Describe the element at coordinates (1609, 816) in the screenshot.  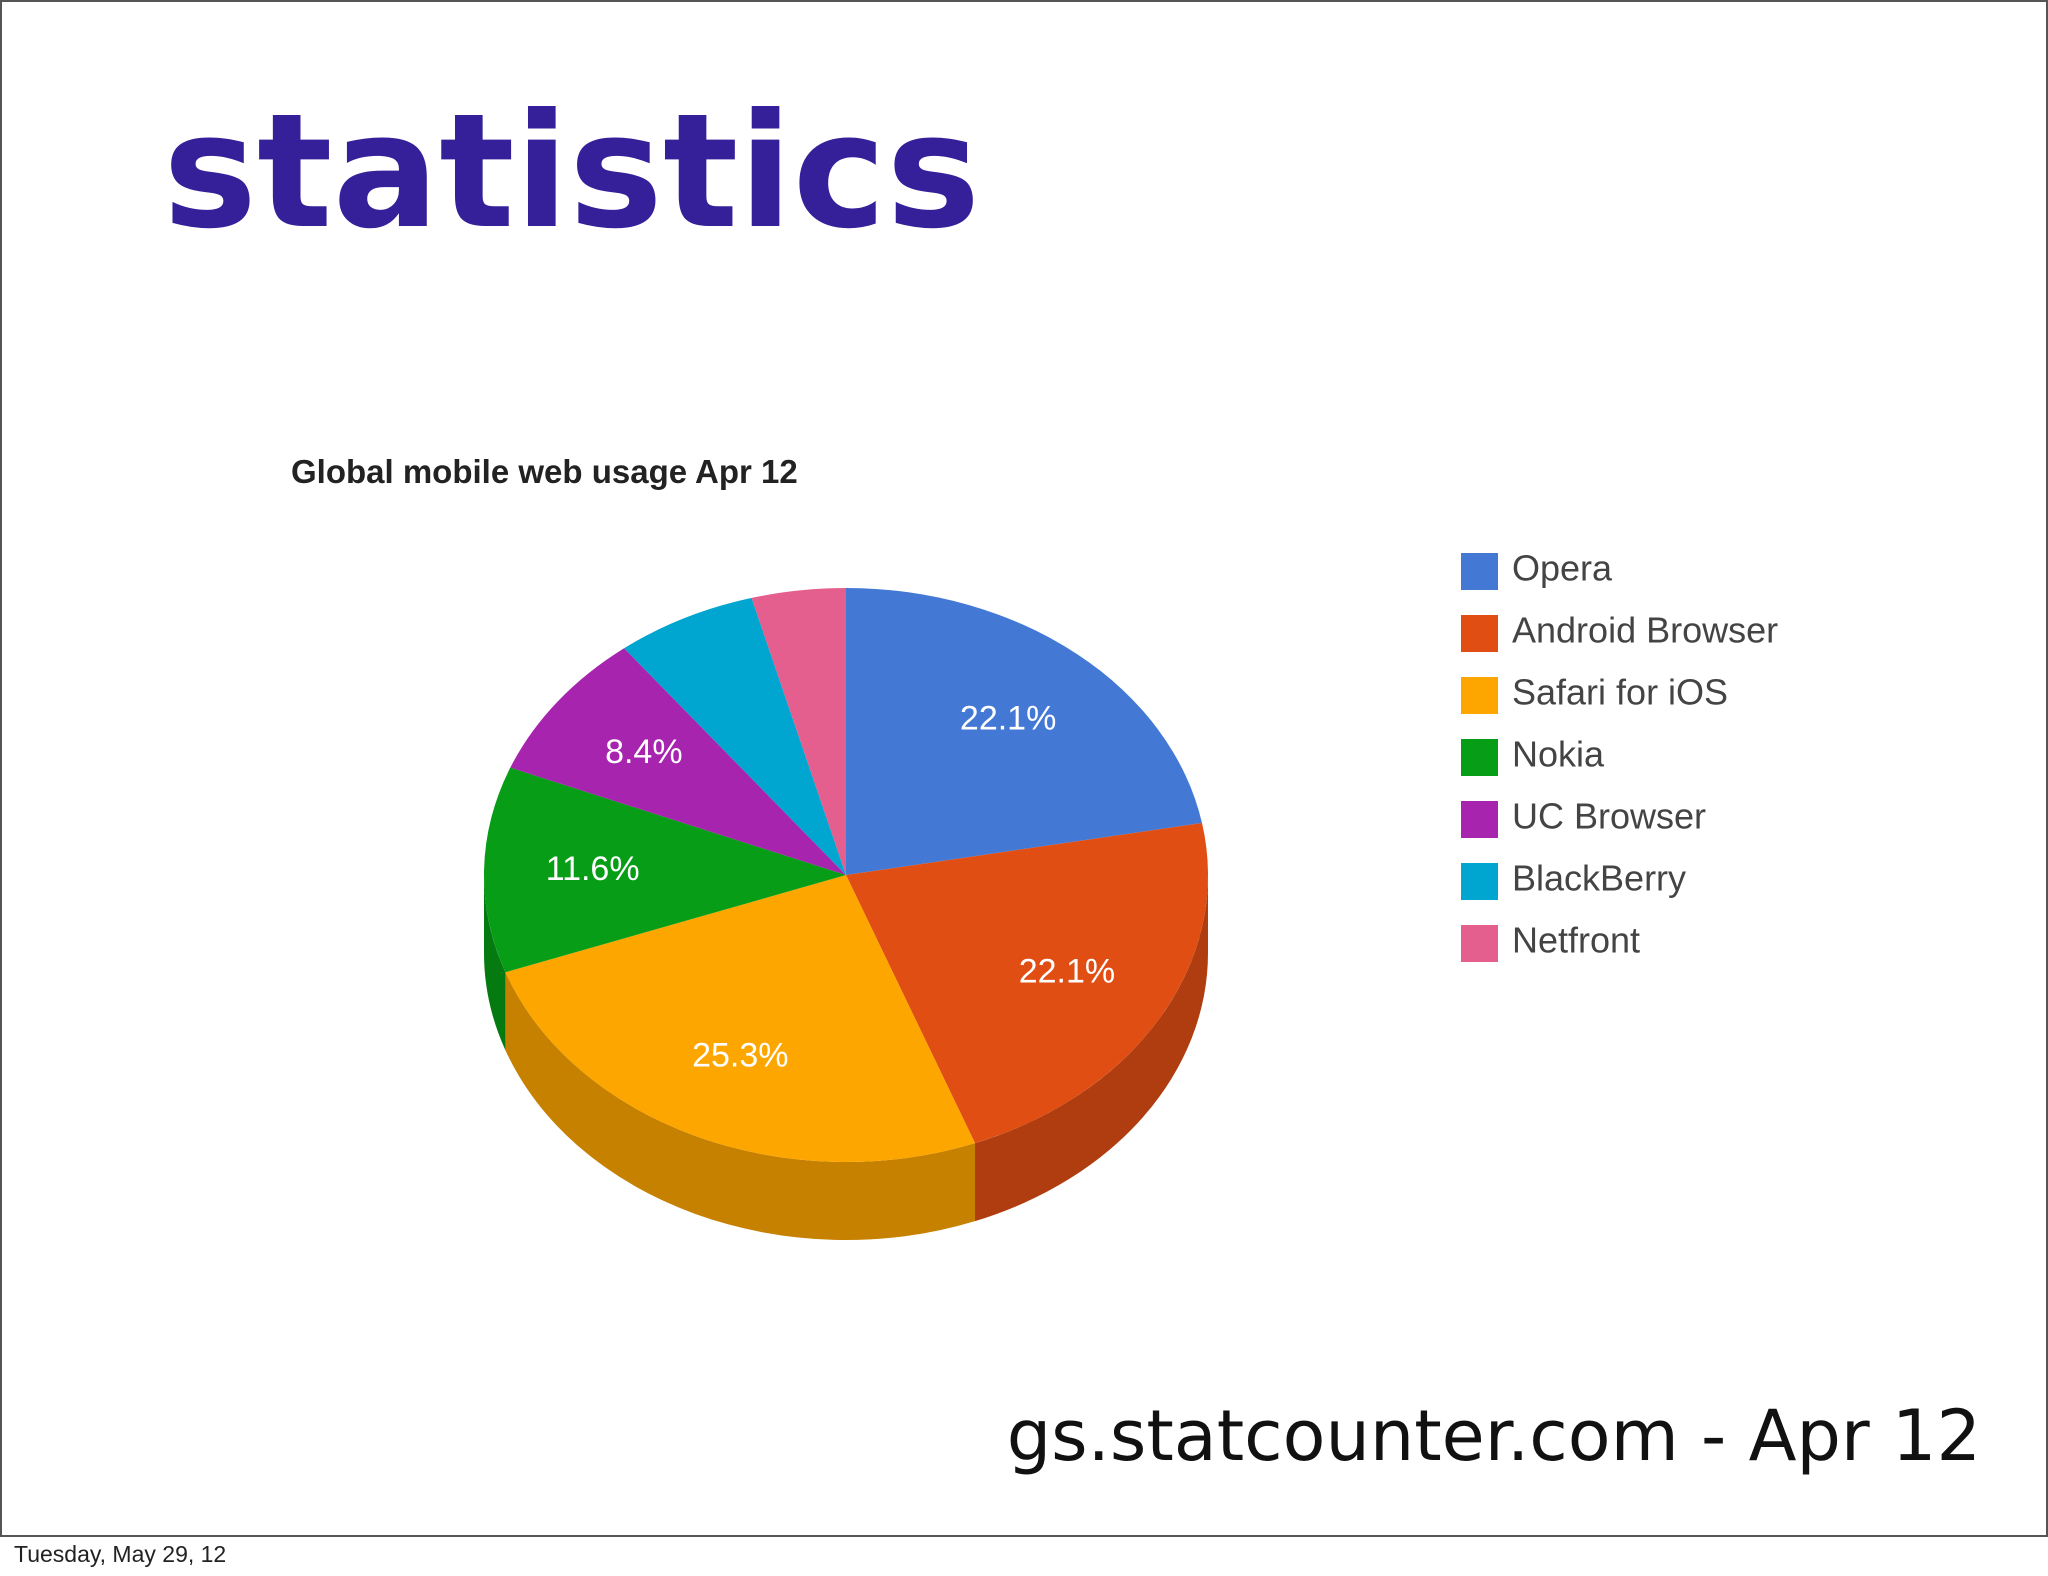
I see `legend-label: UC Browser` at that location.